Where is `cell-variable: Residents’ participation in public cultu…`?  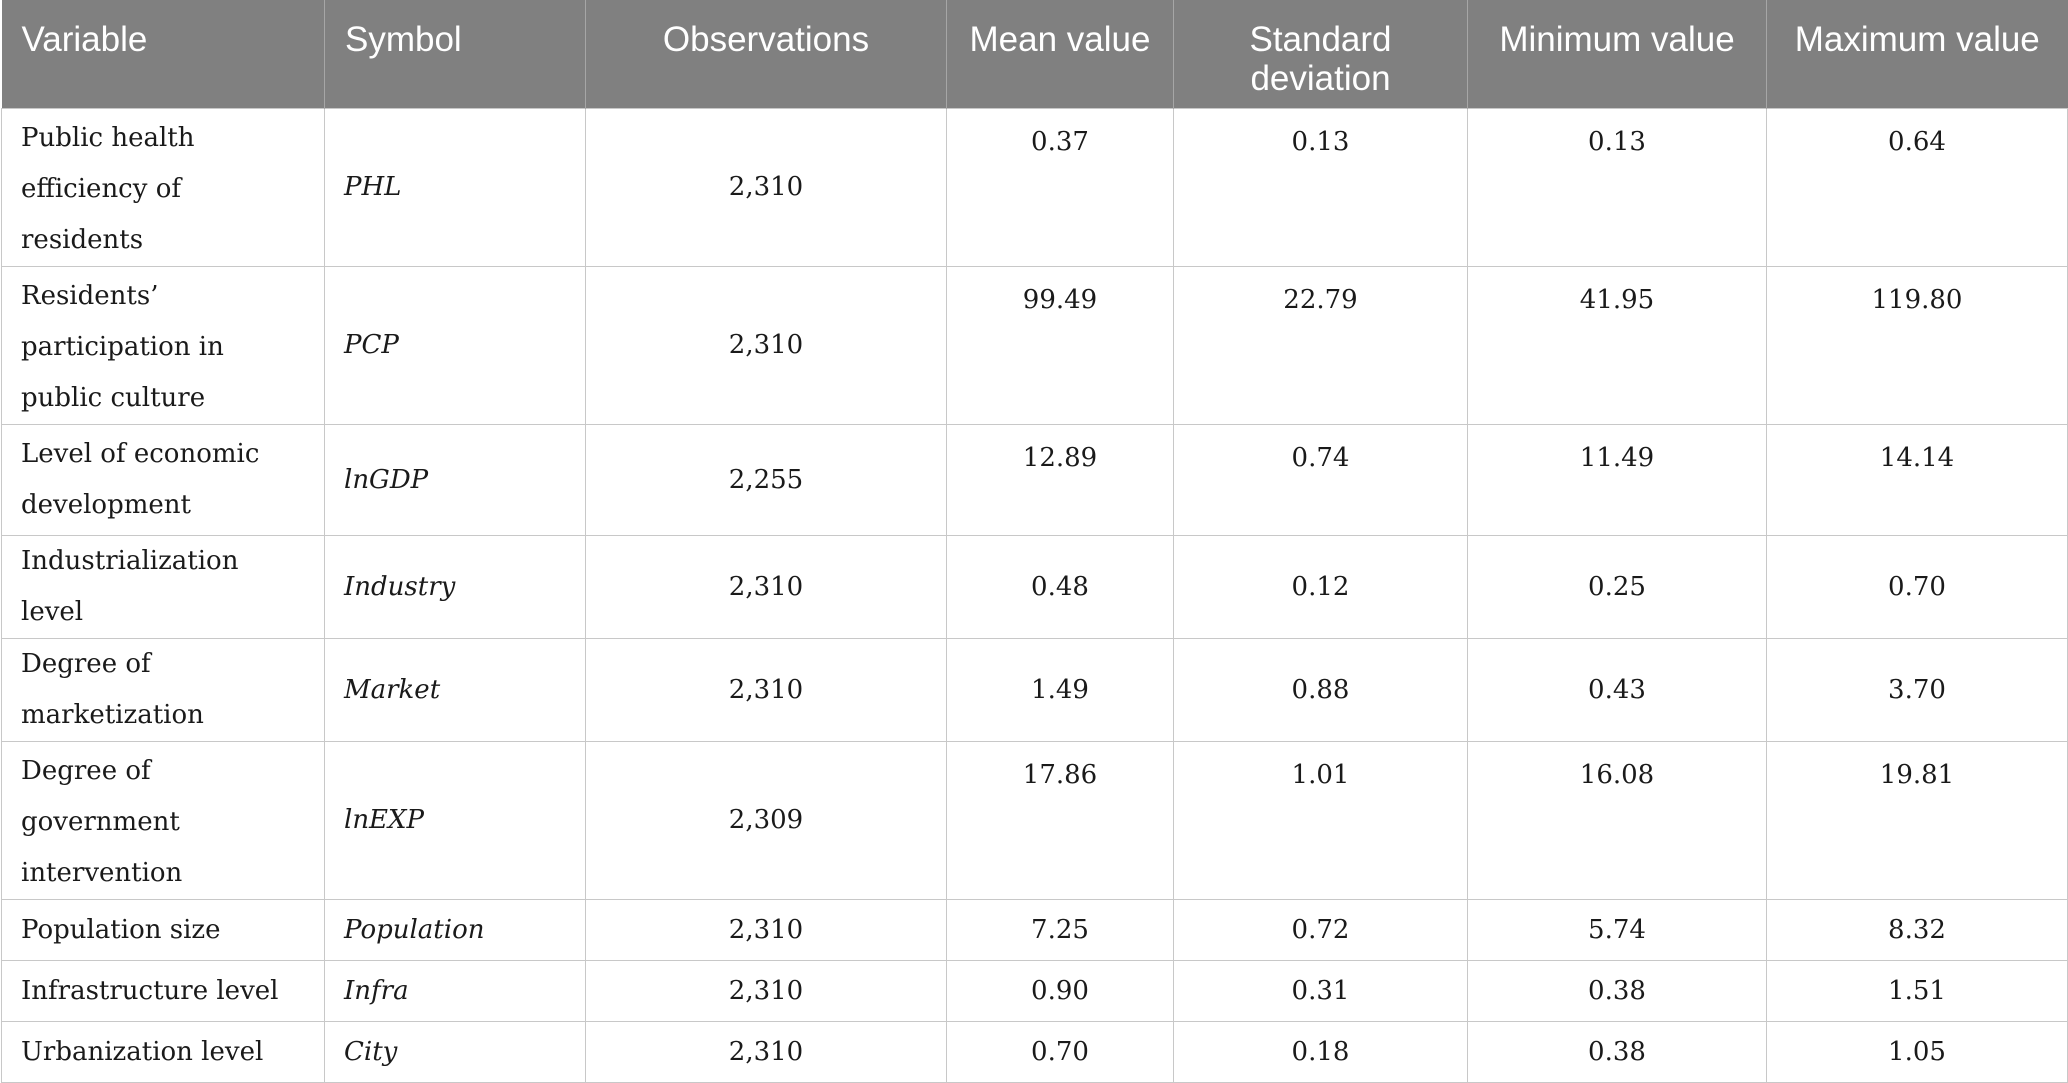
cell-variable: Residents’ participation in public cultu… is located at coordinates (163, 345).